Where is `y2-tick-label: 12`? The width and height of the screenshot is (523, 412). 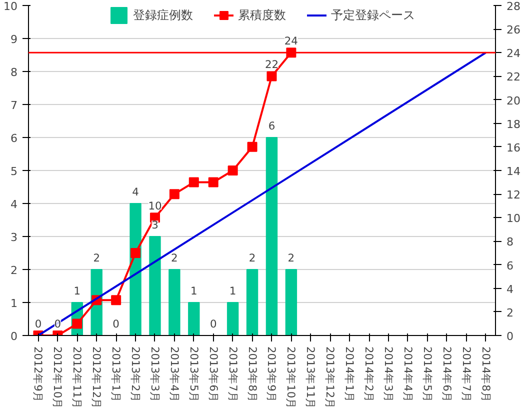 y2-tick-label: 12 is located at coordinates (513, 195).